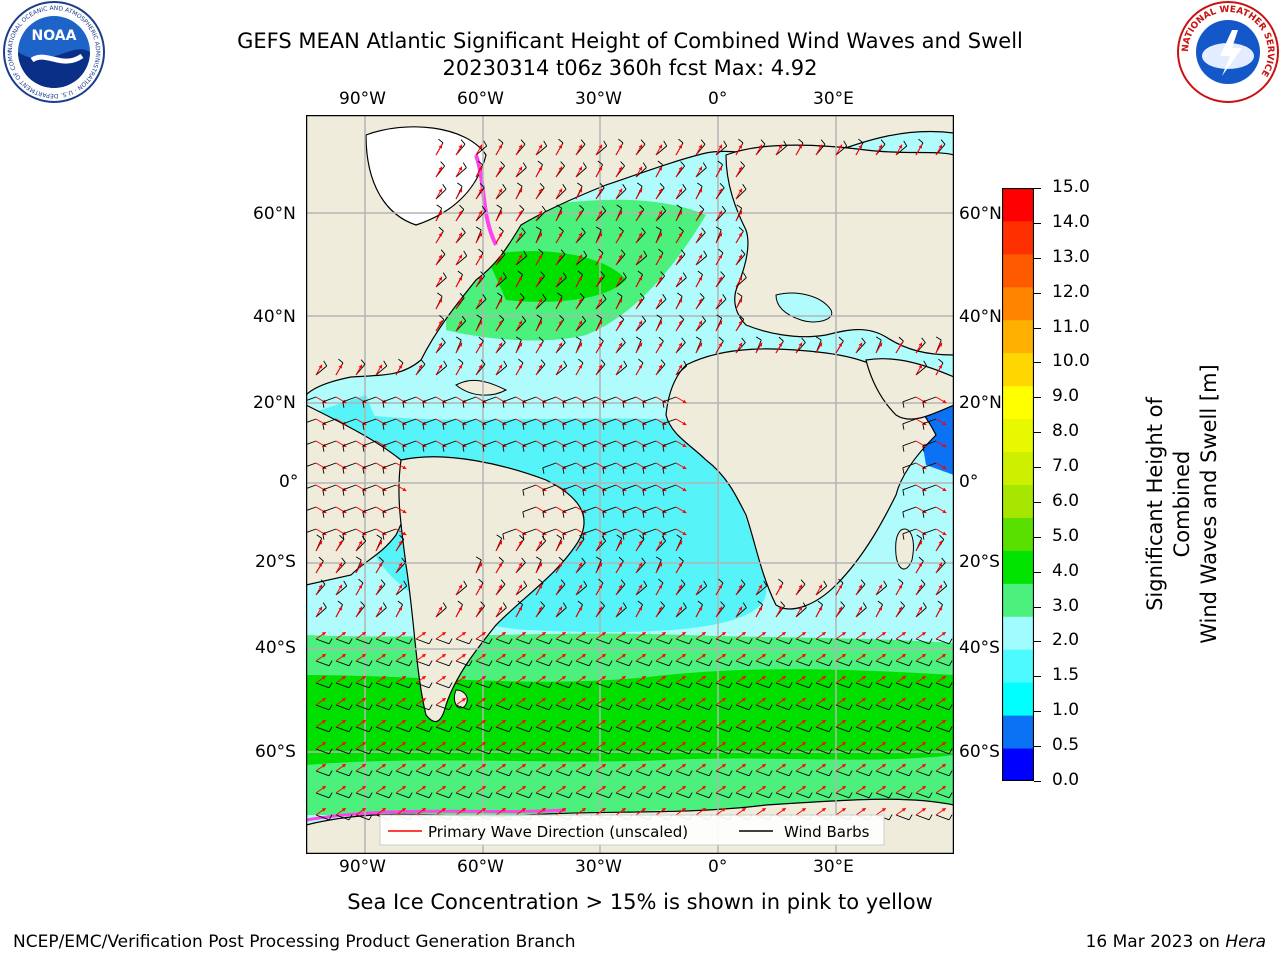 Image resolution: width=1280 pixels, height=960 pixels. I want to click on lat-label-right: 0°, so click(969, 482).